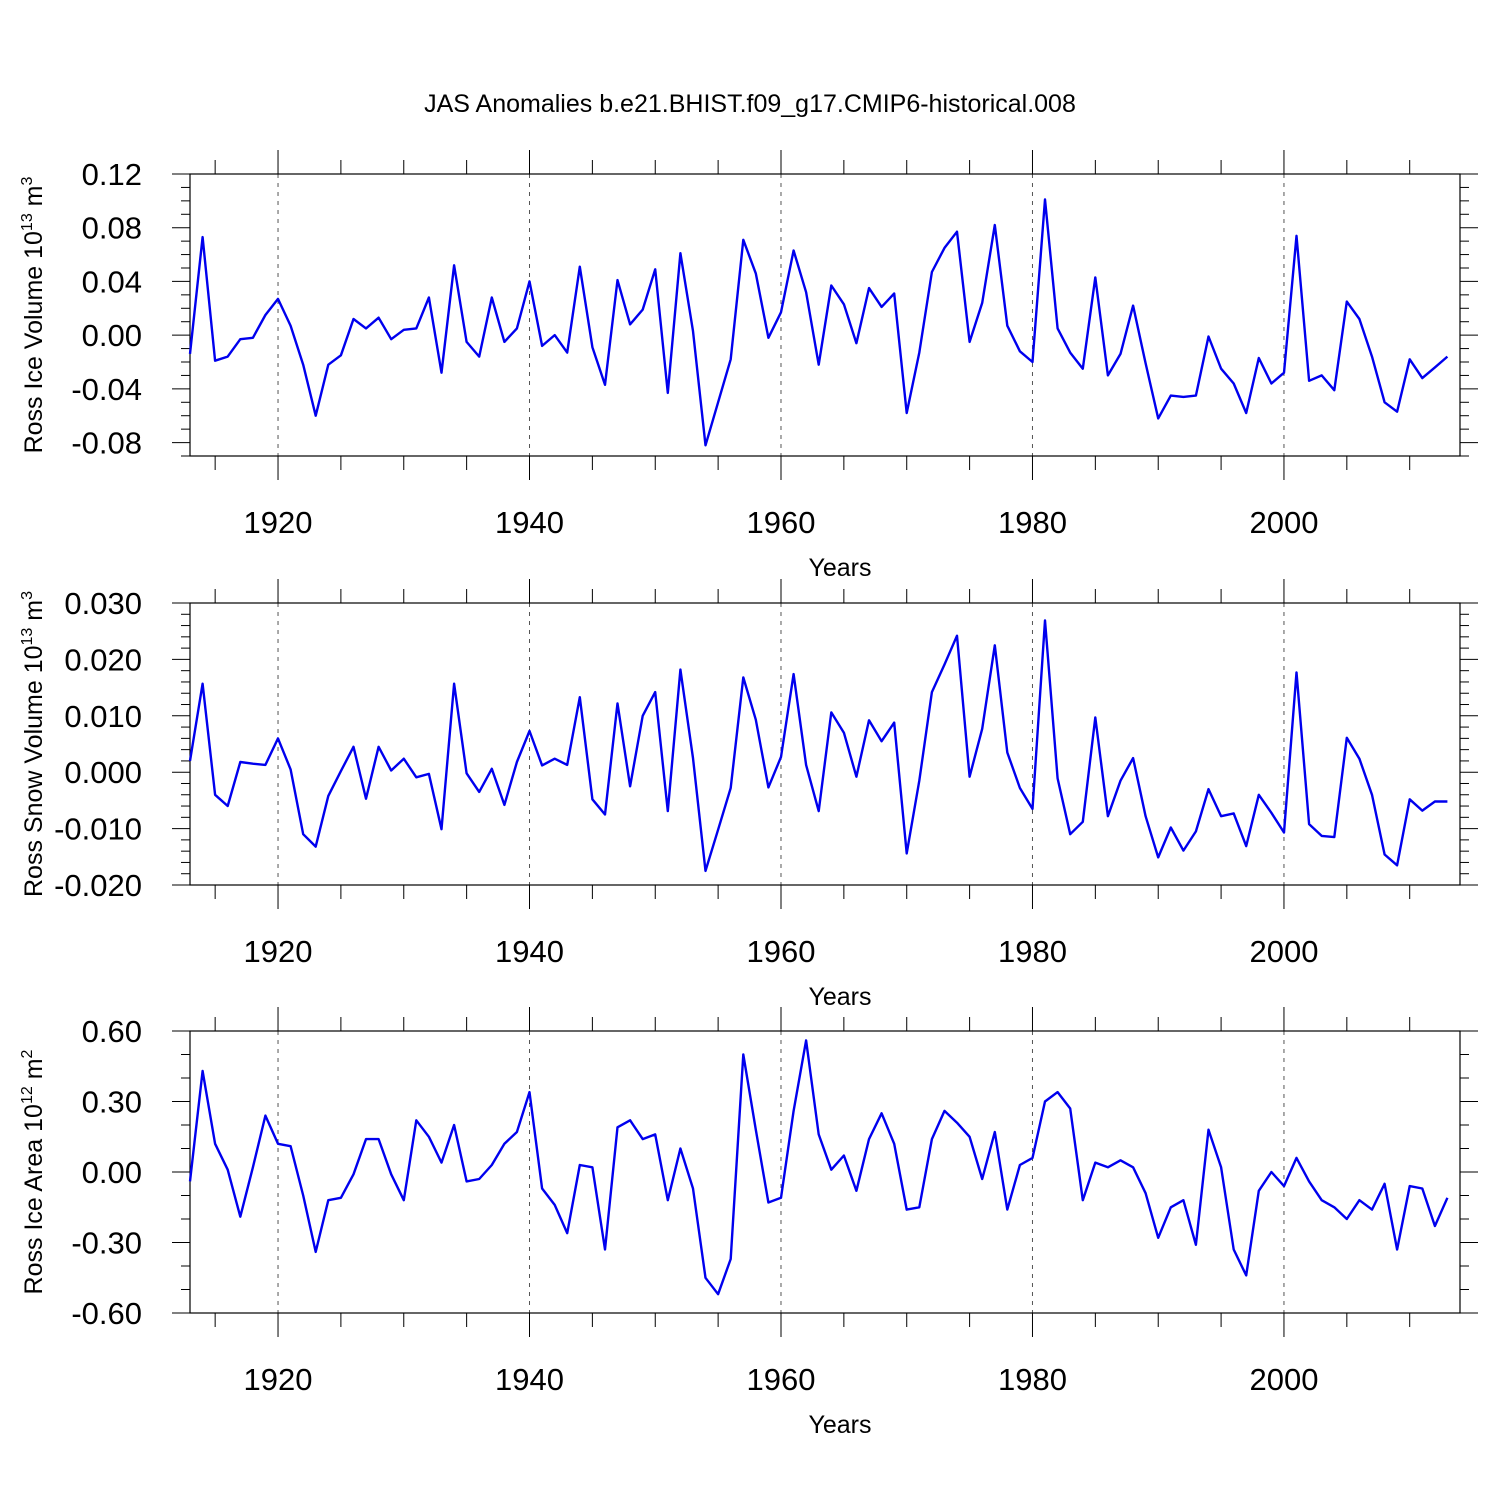 The height and width of the screenshot is (1500, 1500). I want to click on y-tick-label: -0.04, so click(106, 389).